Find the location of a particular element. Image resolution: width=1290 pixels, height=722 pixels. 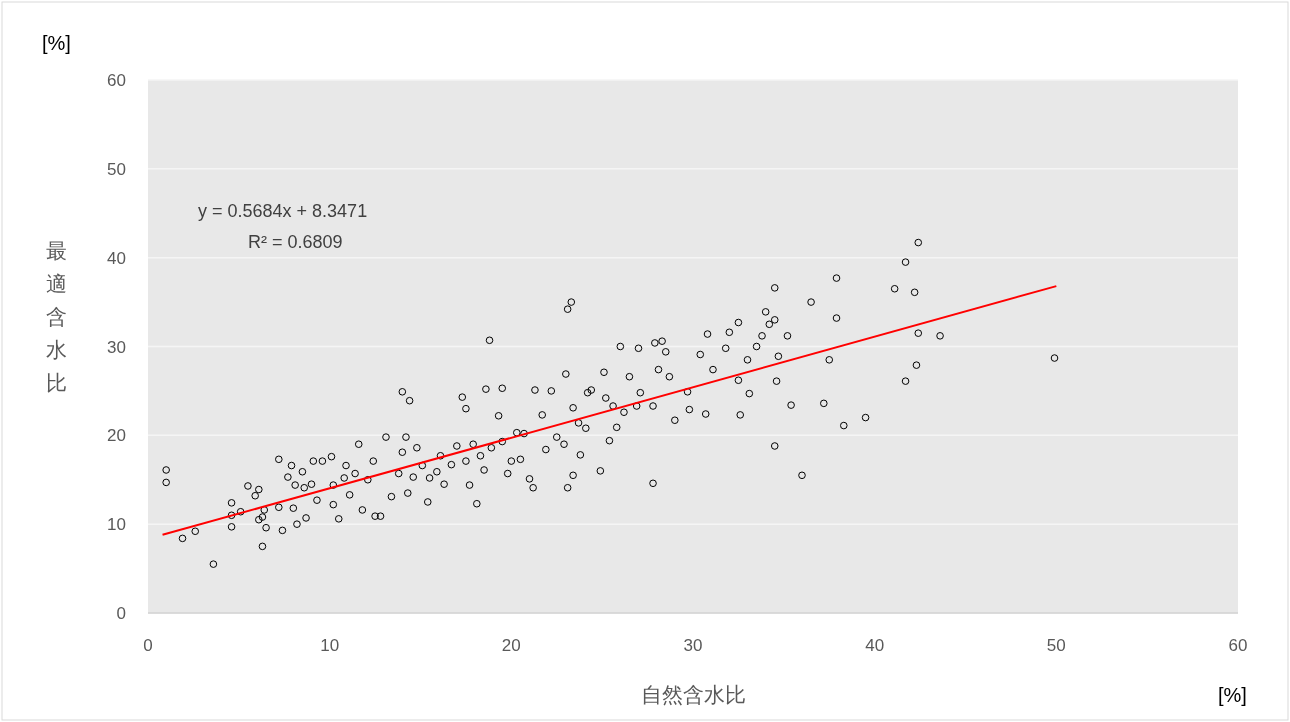

y-tick-label: 60 is located at coordinates (116, 80).